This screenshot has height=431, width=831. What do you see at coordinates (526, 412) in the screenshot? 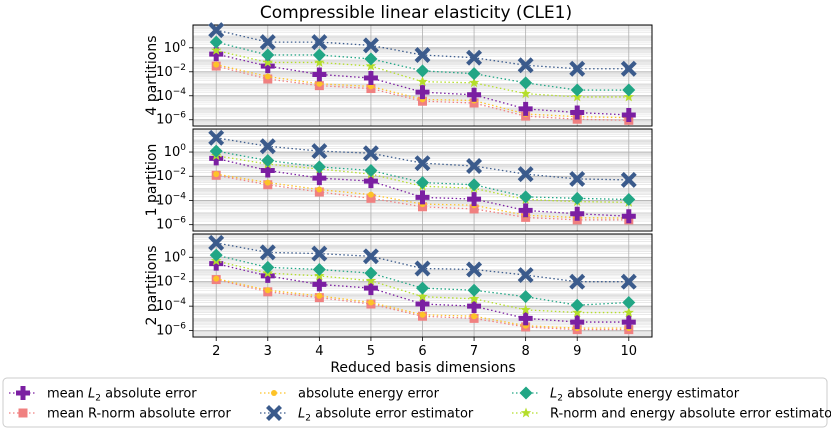
I see `legend-marker-rnorm_est` at bounding box center [526, 412].